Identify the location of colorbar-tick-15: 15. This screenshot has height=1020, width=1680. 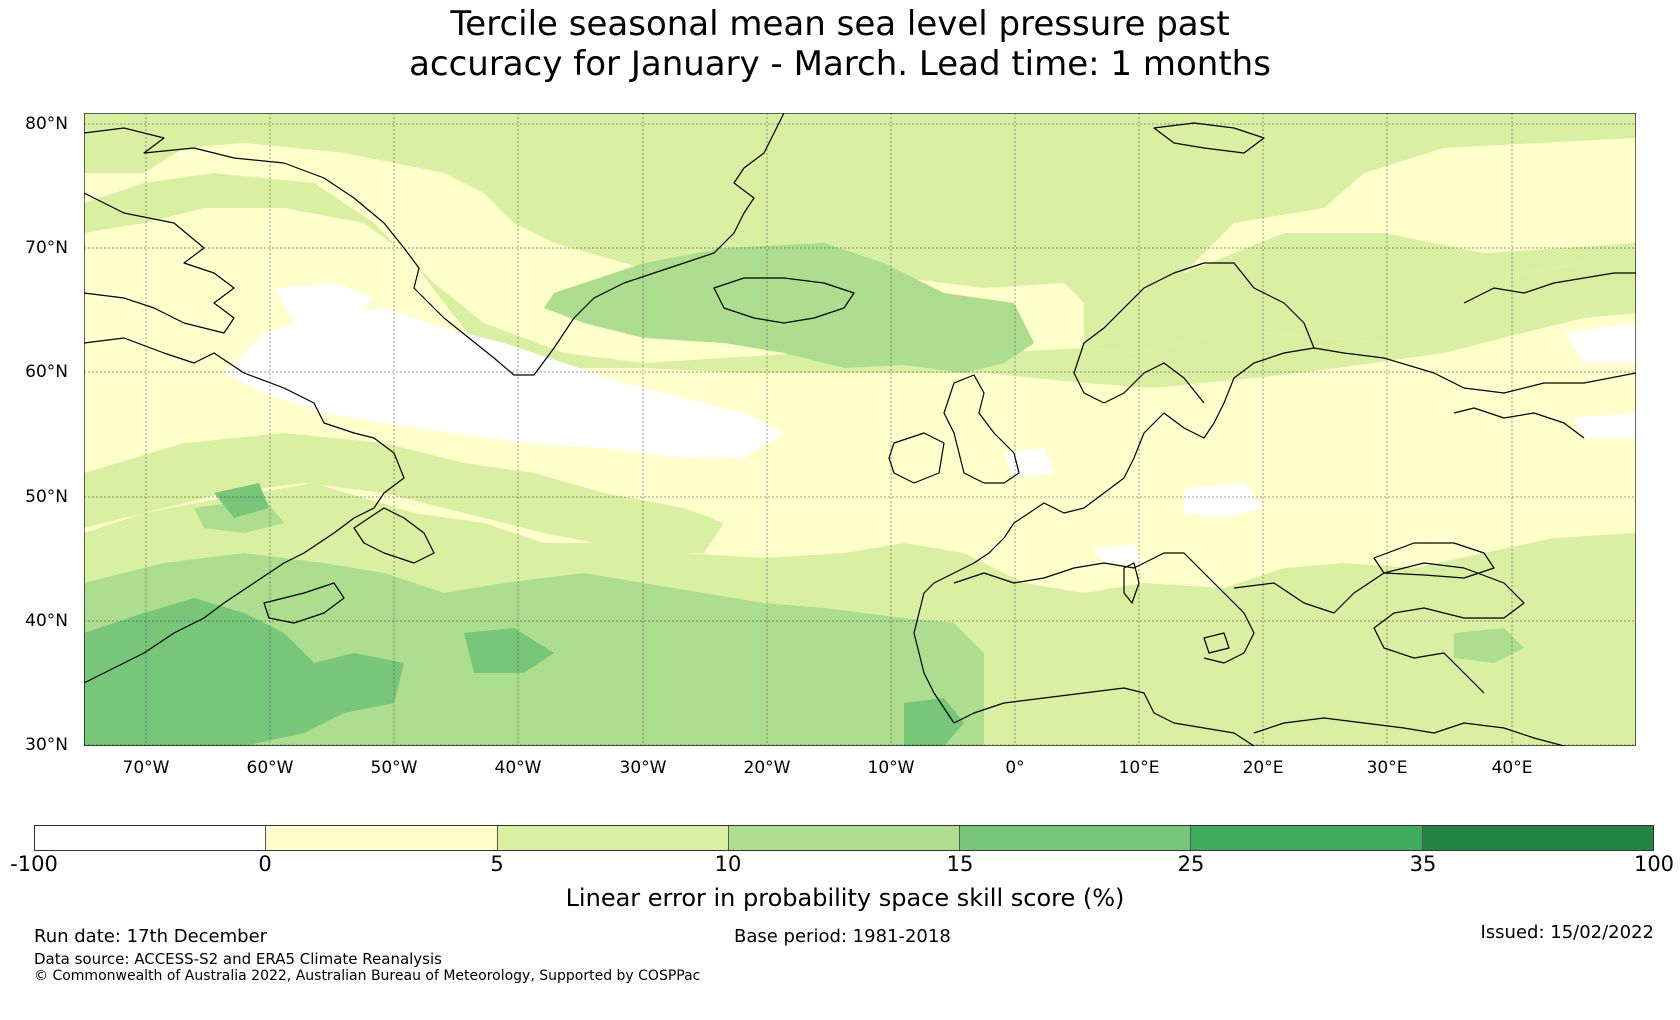
(960, 864).